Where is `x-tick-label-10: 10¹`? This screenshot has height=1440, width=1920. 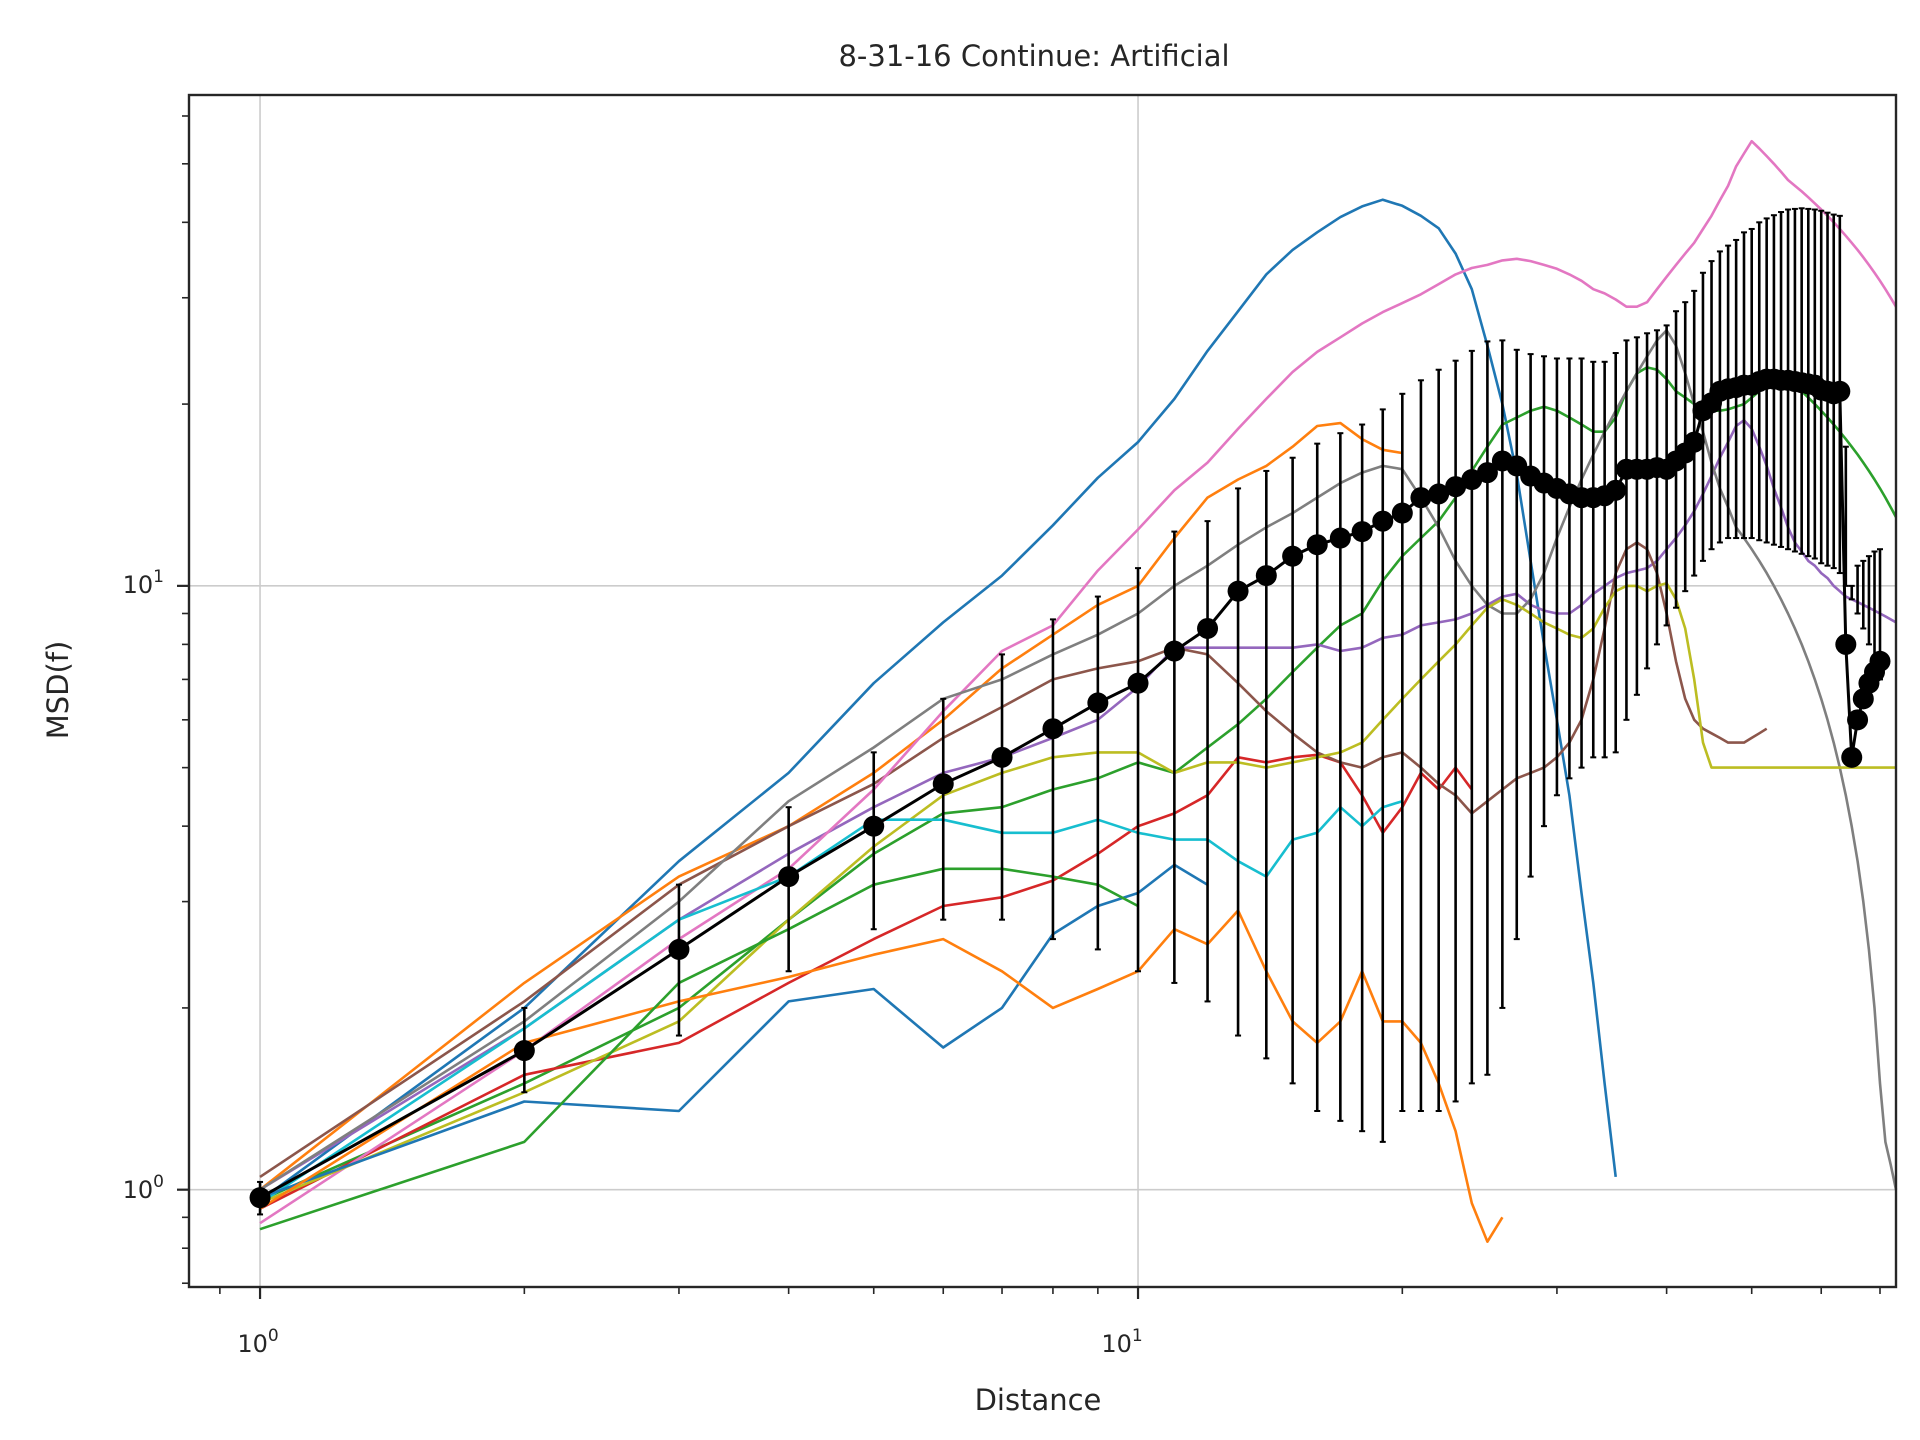 x-tick-label-10: 10¹ is located at coordinates (1121, 1342).